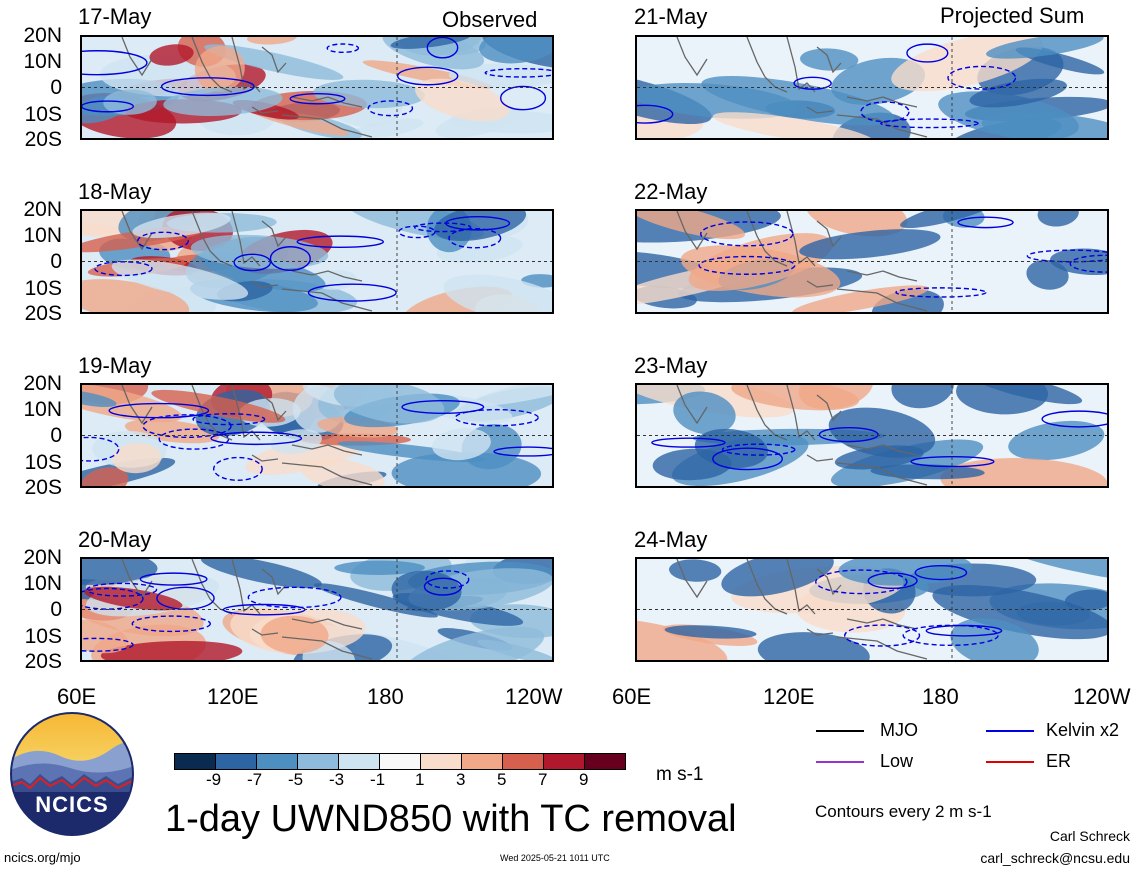 Image resolution: width=1135 pixels, height=872 pixels. I want to click on panel-date: 23-May, so click(671, 365).